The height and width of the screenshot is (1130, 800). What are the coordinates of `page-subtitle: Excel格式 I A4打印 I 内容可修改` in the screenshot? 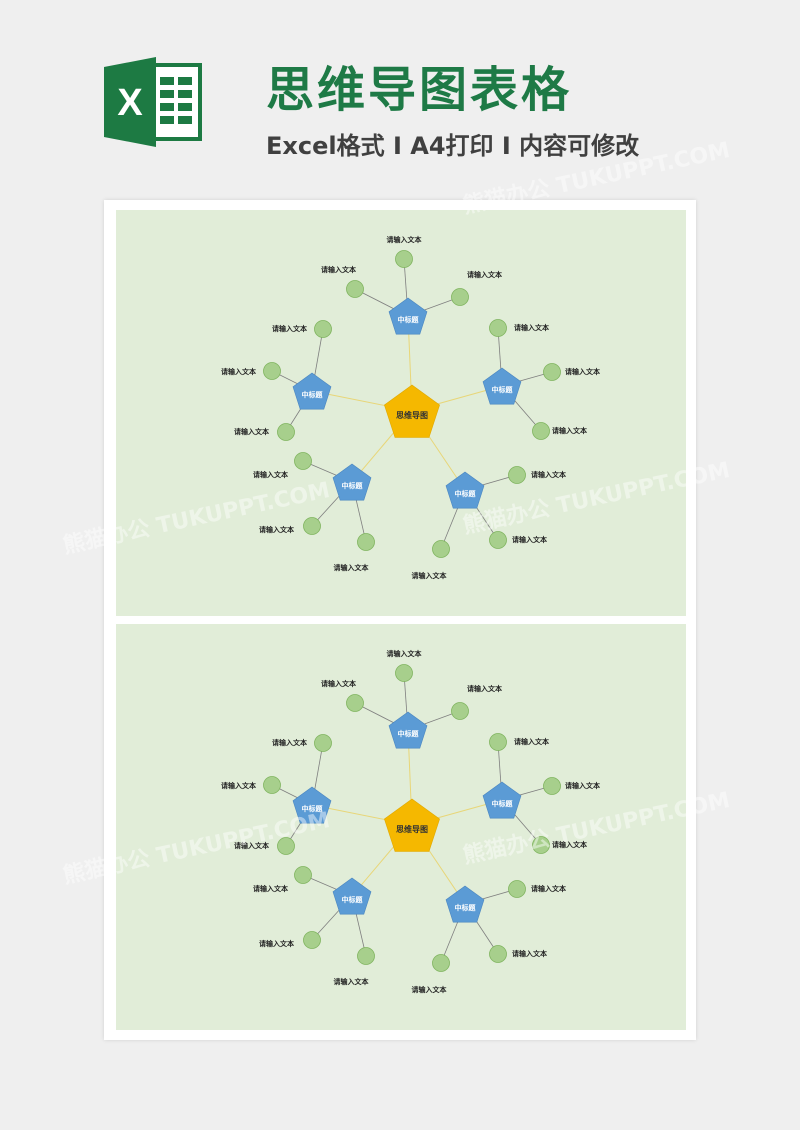 It's located at (453, 146).